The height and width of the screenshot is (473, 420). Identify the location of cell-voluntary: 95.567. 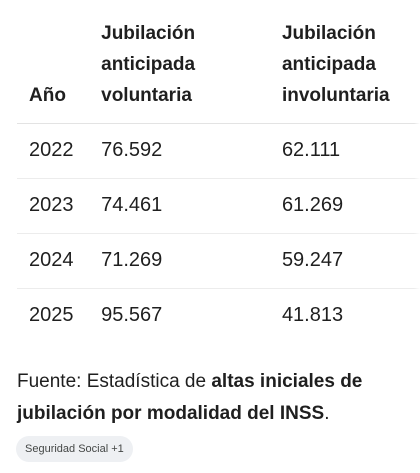
(132, 315).